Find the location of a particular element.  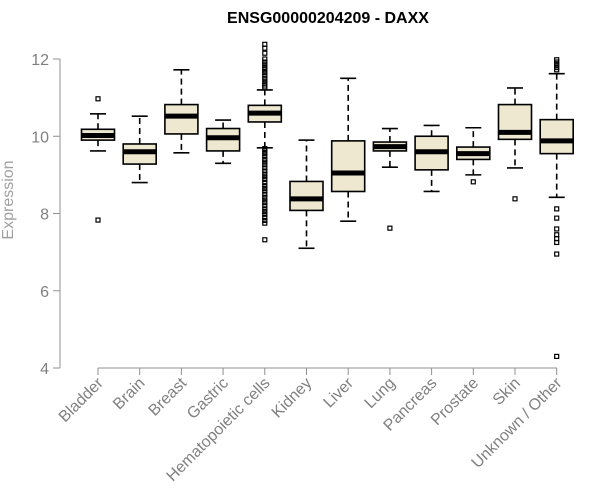

box-prostate is located at coordinates (473, 155).